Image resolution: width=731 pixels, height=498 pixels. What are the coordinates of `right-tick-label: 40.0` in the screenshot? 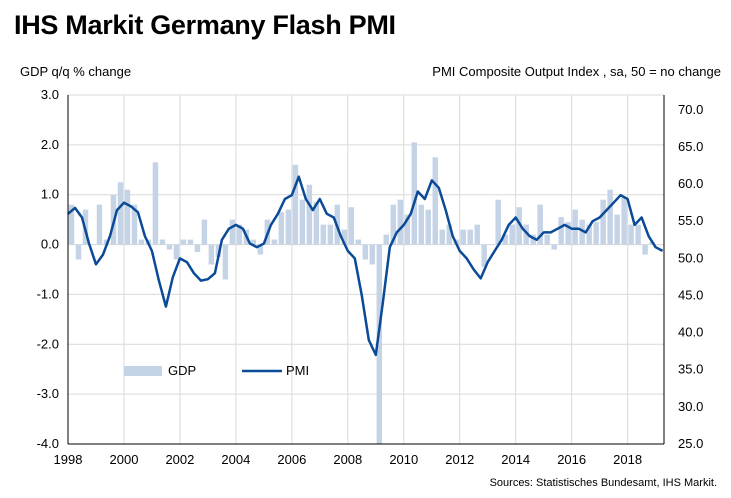 It's located at (690, 332).